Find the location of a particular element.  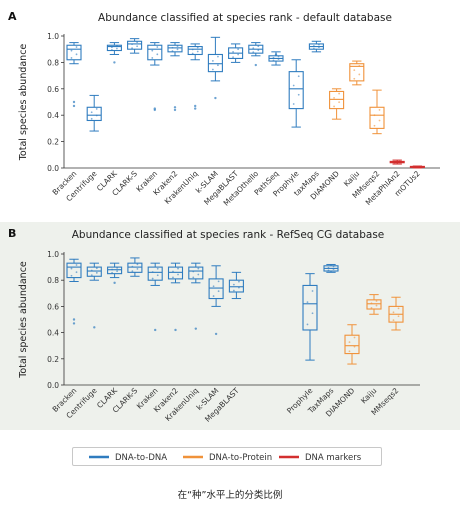

box-metaothello is located at coordinates (256, 54).